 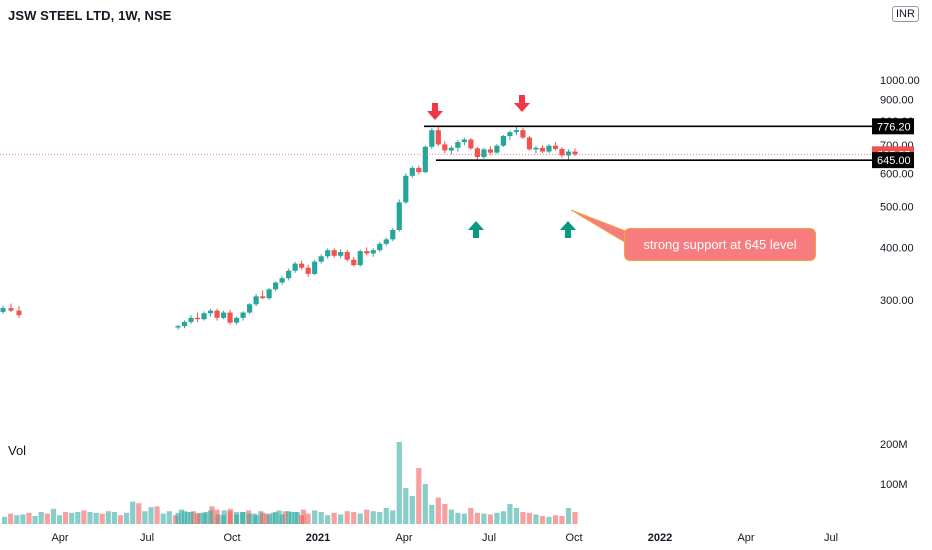 What do you see at coordinates (900, 81) in the screenshot?
I see `y-tick-label: 1000.00` at bounding box center [900, 81].